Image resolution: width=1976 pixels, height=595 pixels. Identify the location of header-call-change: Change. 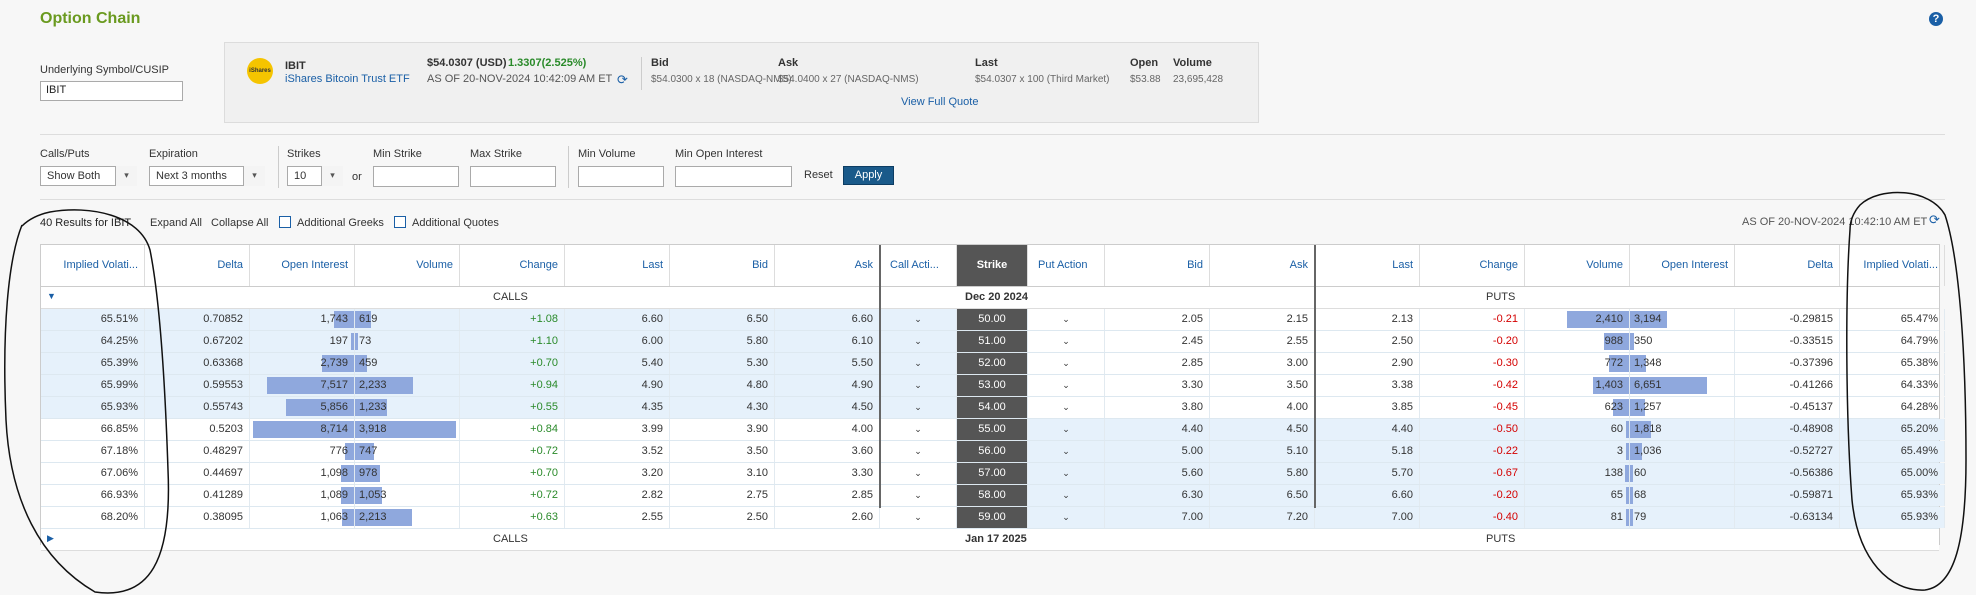
(512, 265).